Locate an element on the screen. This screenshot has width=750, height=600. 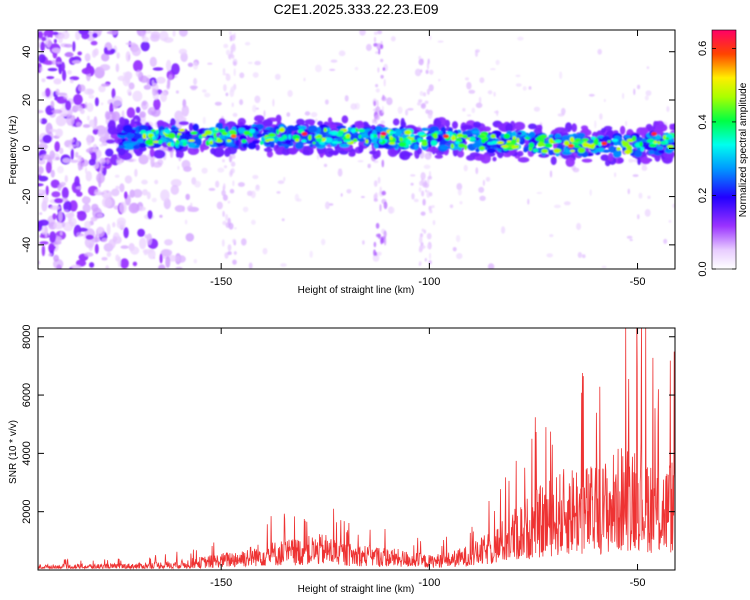
spectrogram-y-label: Frequency (Hz) is located at coordinates (13, 150).